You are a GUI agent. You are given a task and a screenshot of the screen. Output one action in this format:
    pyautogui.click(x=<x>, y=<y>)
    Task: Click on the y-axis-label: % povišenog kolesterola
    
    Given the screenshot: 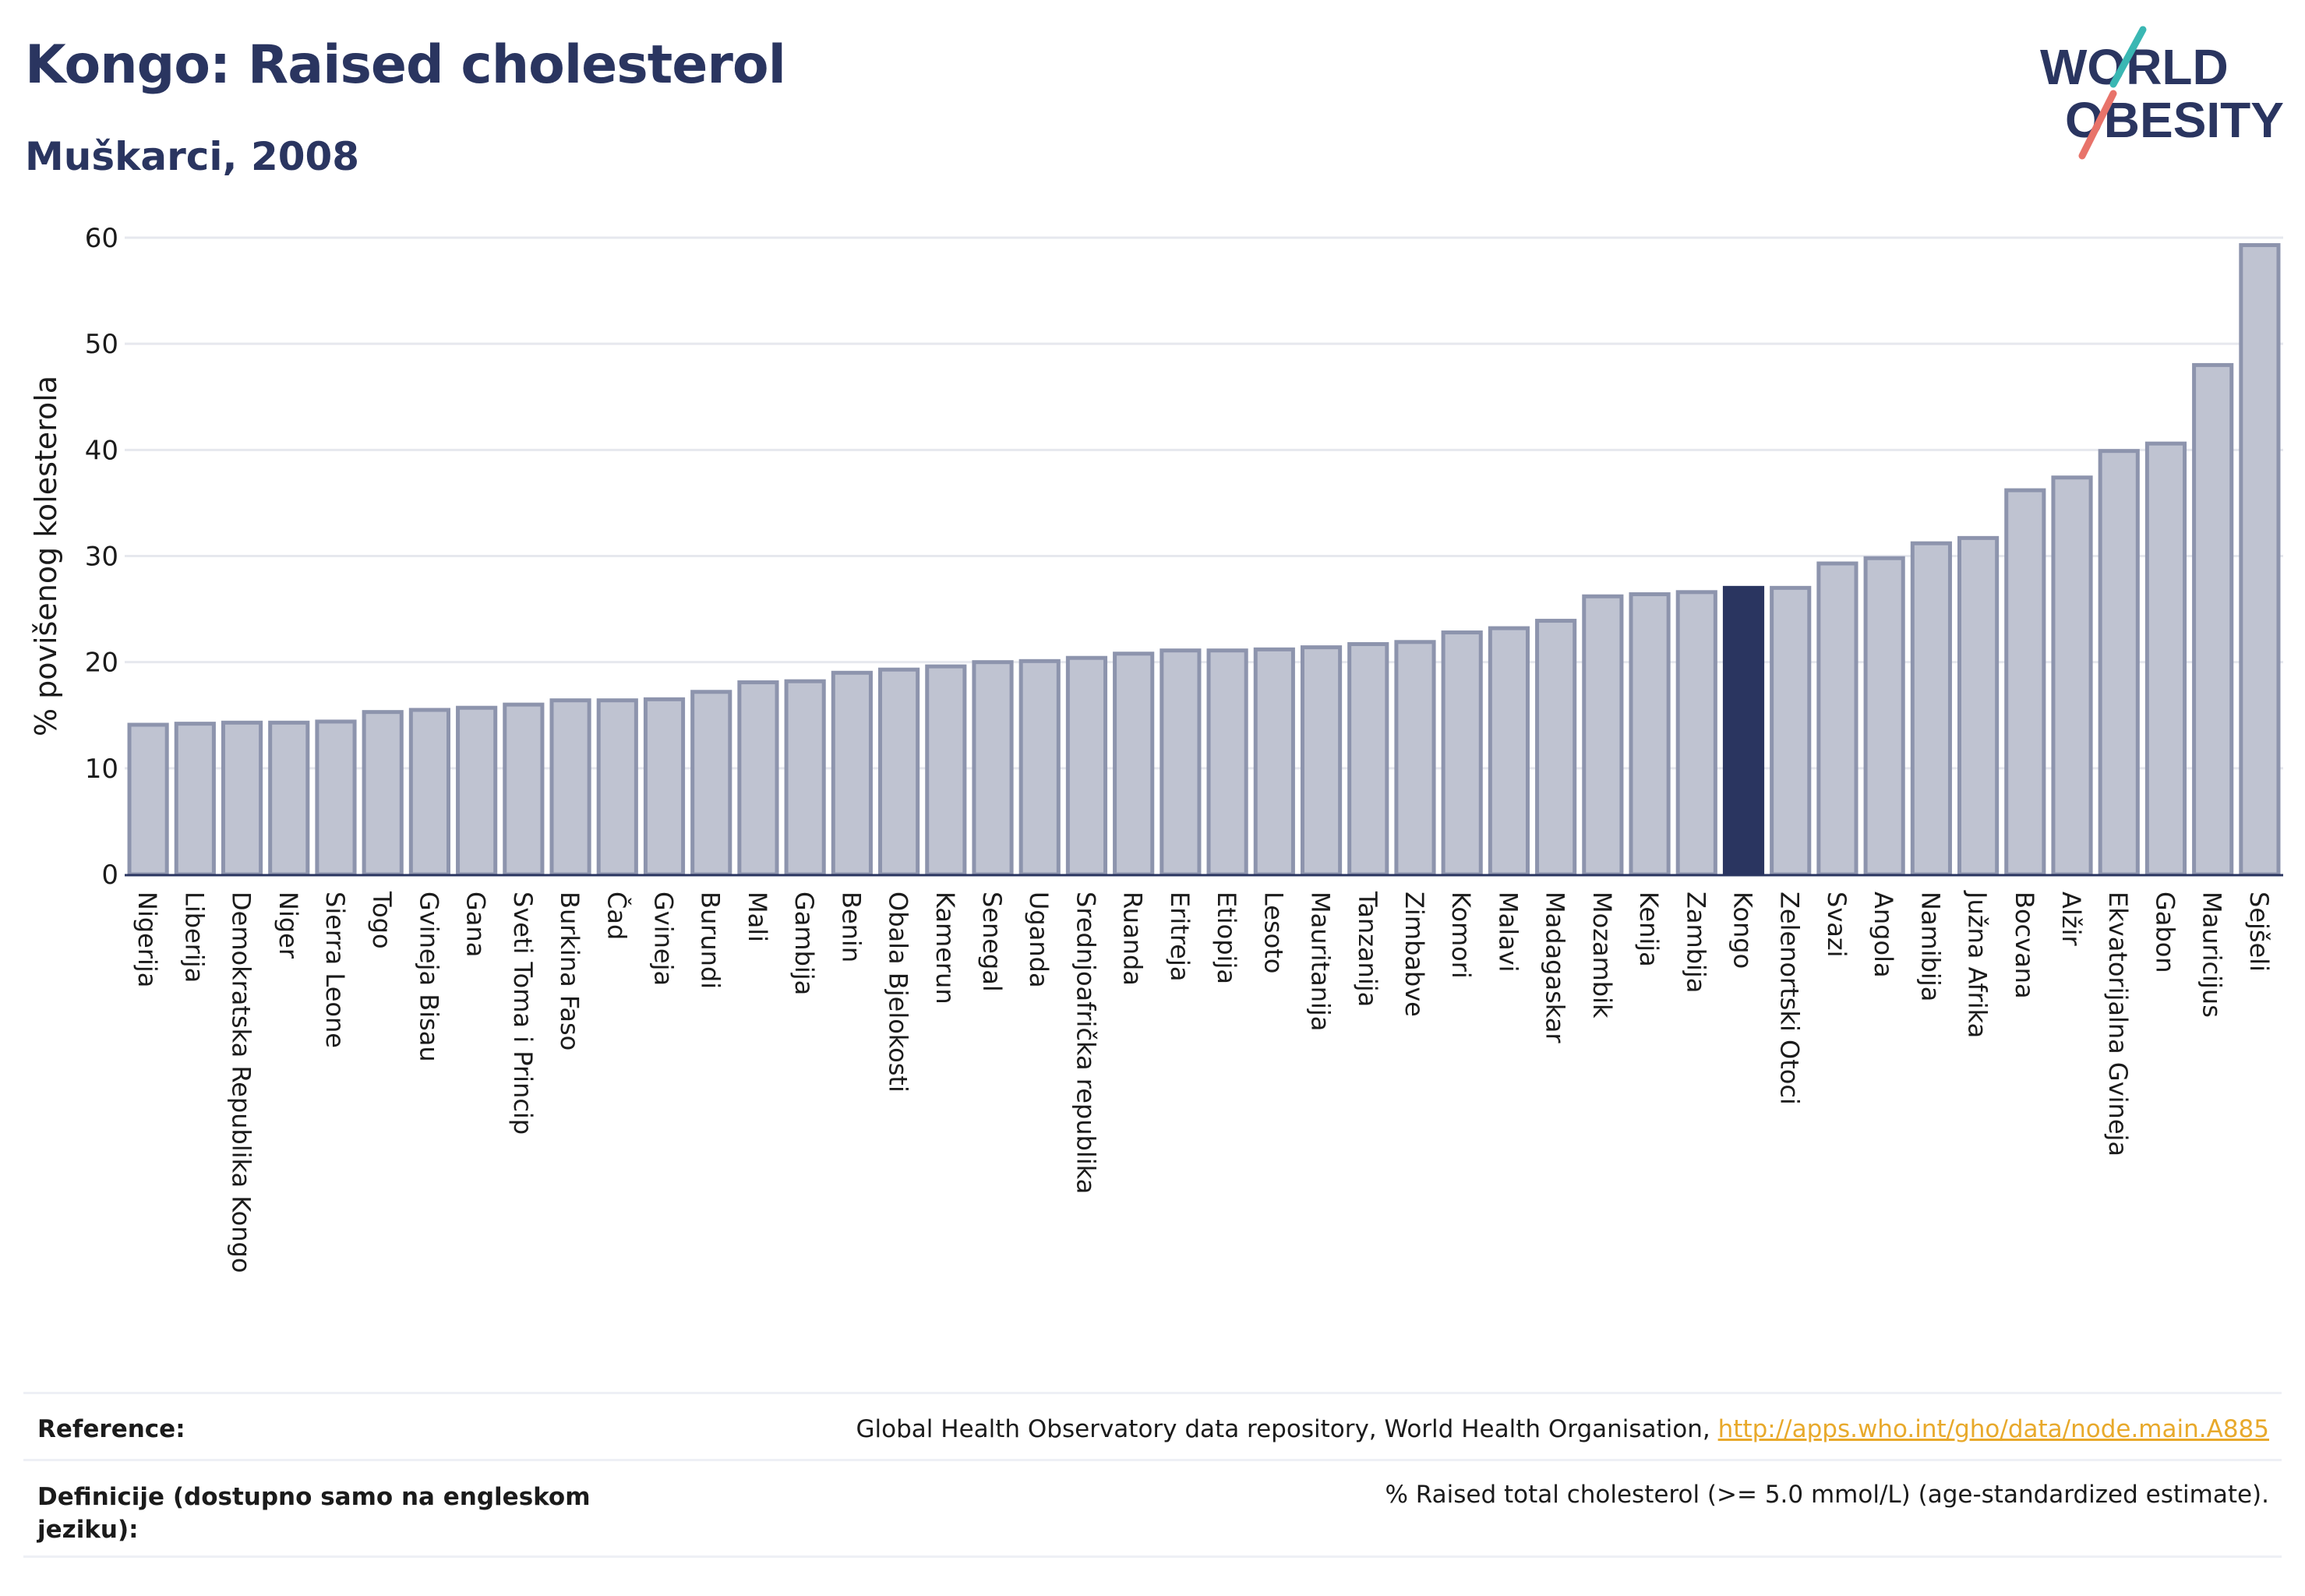 What is the action you would take?
    pyautogui.click(x=46, y=556)
    